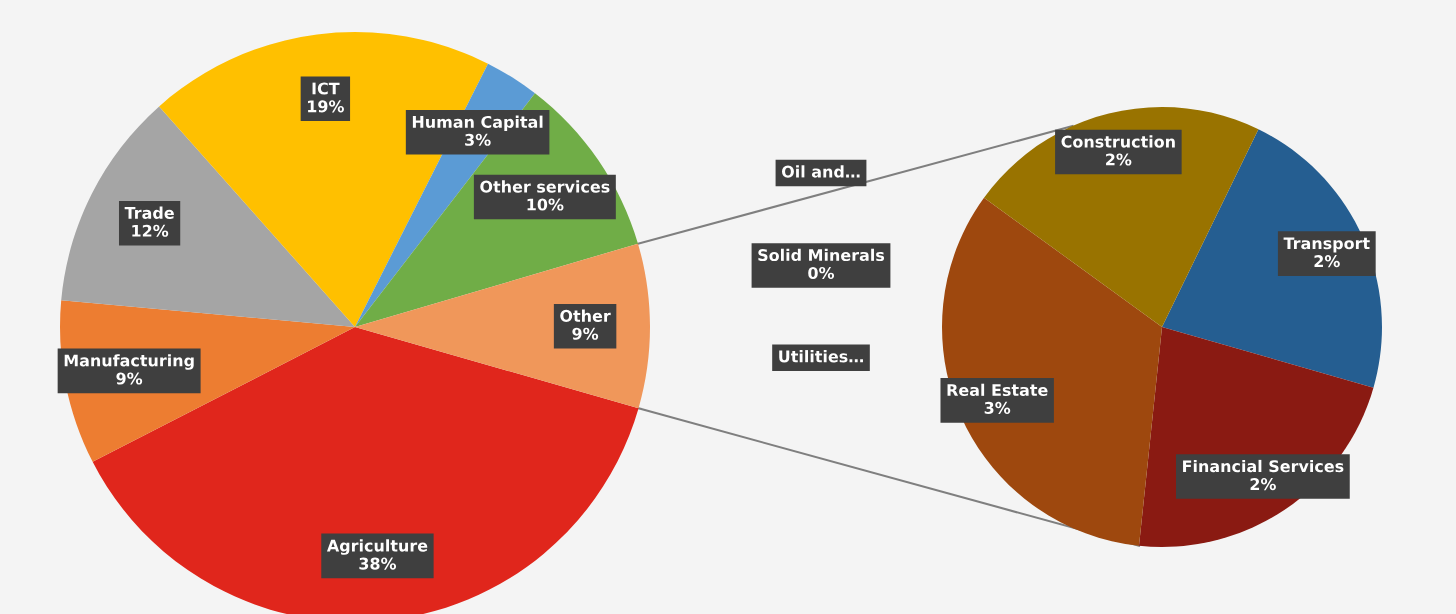 This screenshot has width=1456, height=614. Describe the element at coordinates (378, 563) in the screenshot. I see `data-label: 38%` at that location.